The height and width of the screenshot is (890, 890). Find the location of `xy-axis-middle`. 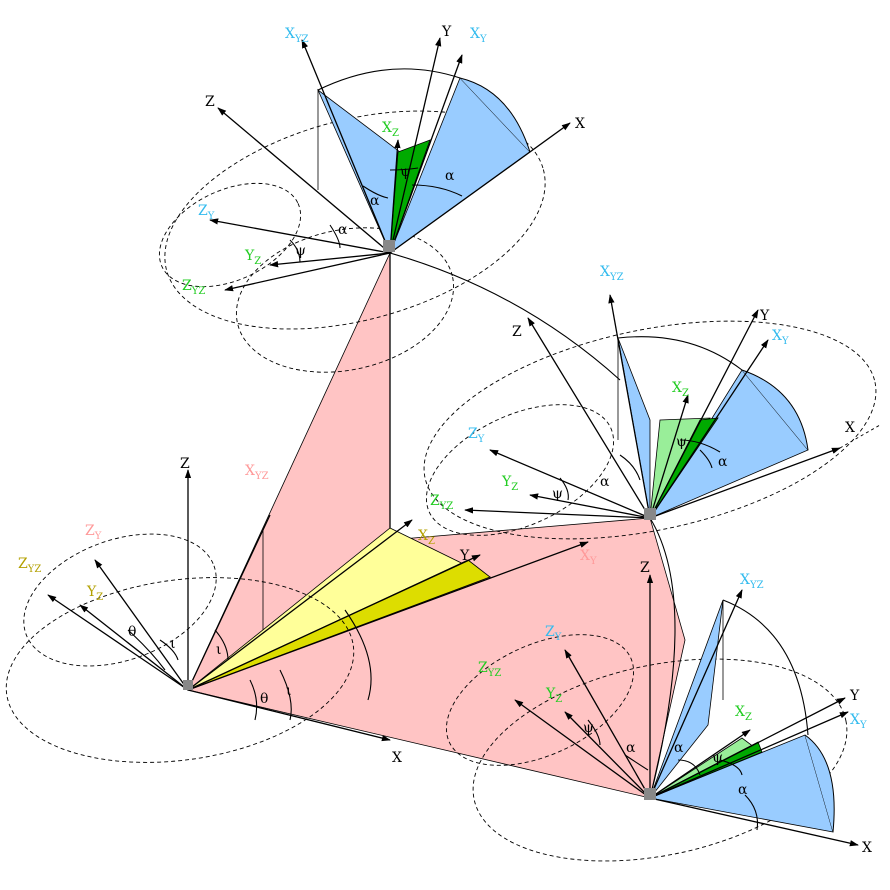

xy-axis-middle is located at coordinates (709, 429).